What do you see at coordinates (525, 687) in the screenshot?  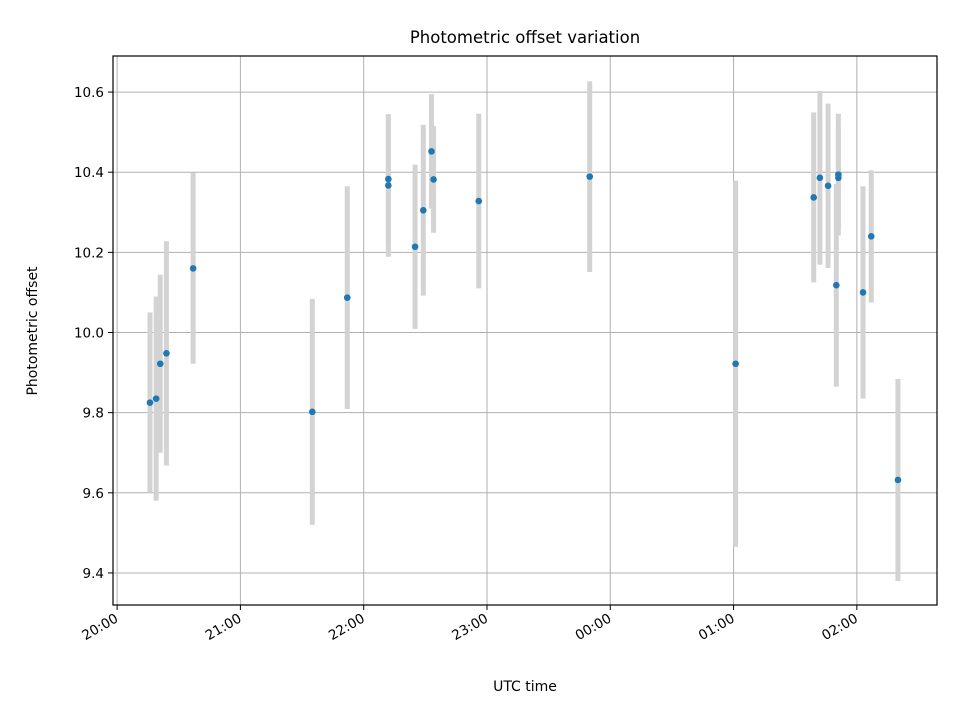 I see `x-axis-label: UTC time` at bounding box center [525, 687].